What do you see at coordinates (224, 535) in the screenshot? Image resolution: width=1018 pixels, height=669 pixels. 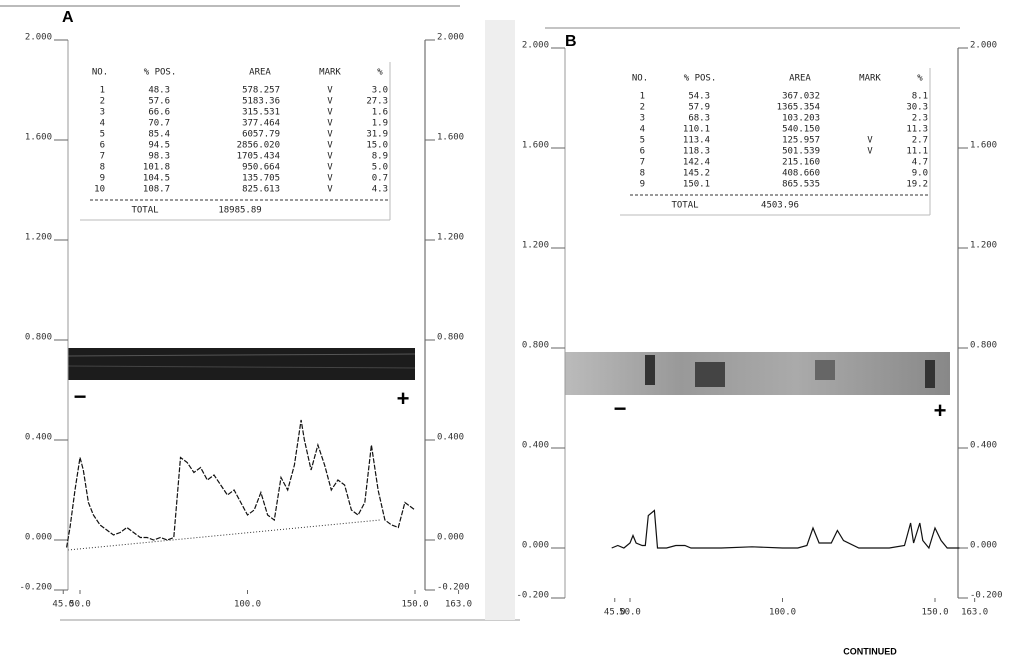 I see `baseline` at bounding box center [224, 535].